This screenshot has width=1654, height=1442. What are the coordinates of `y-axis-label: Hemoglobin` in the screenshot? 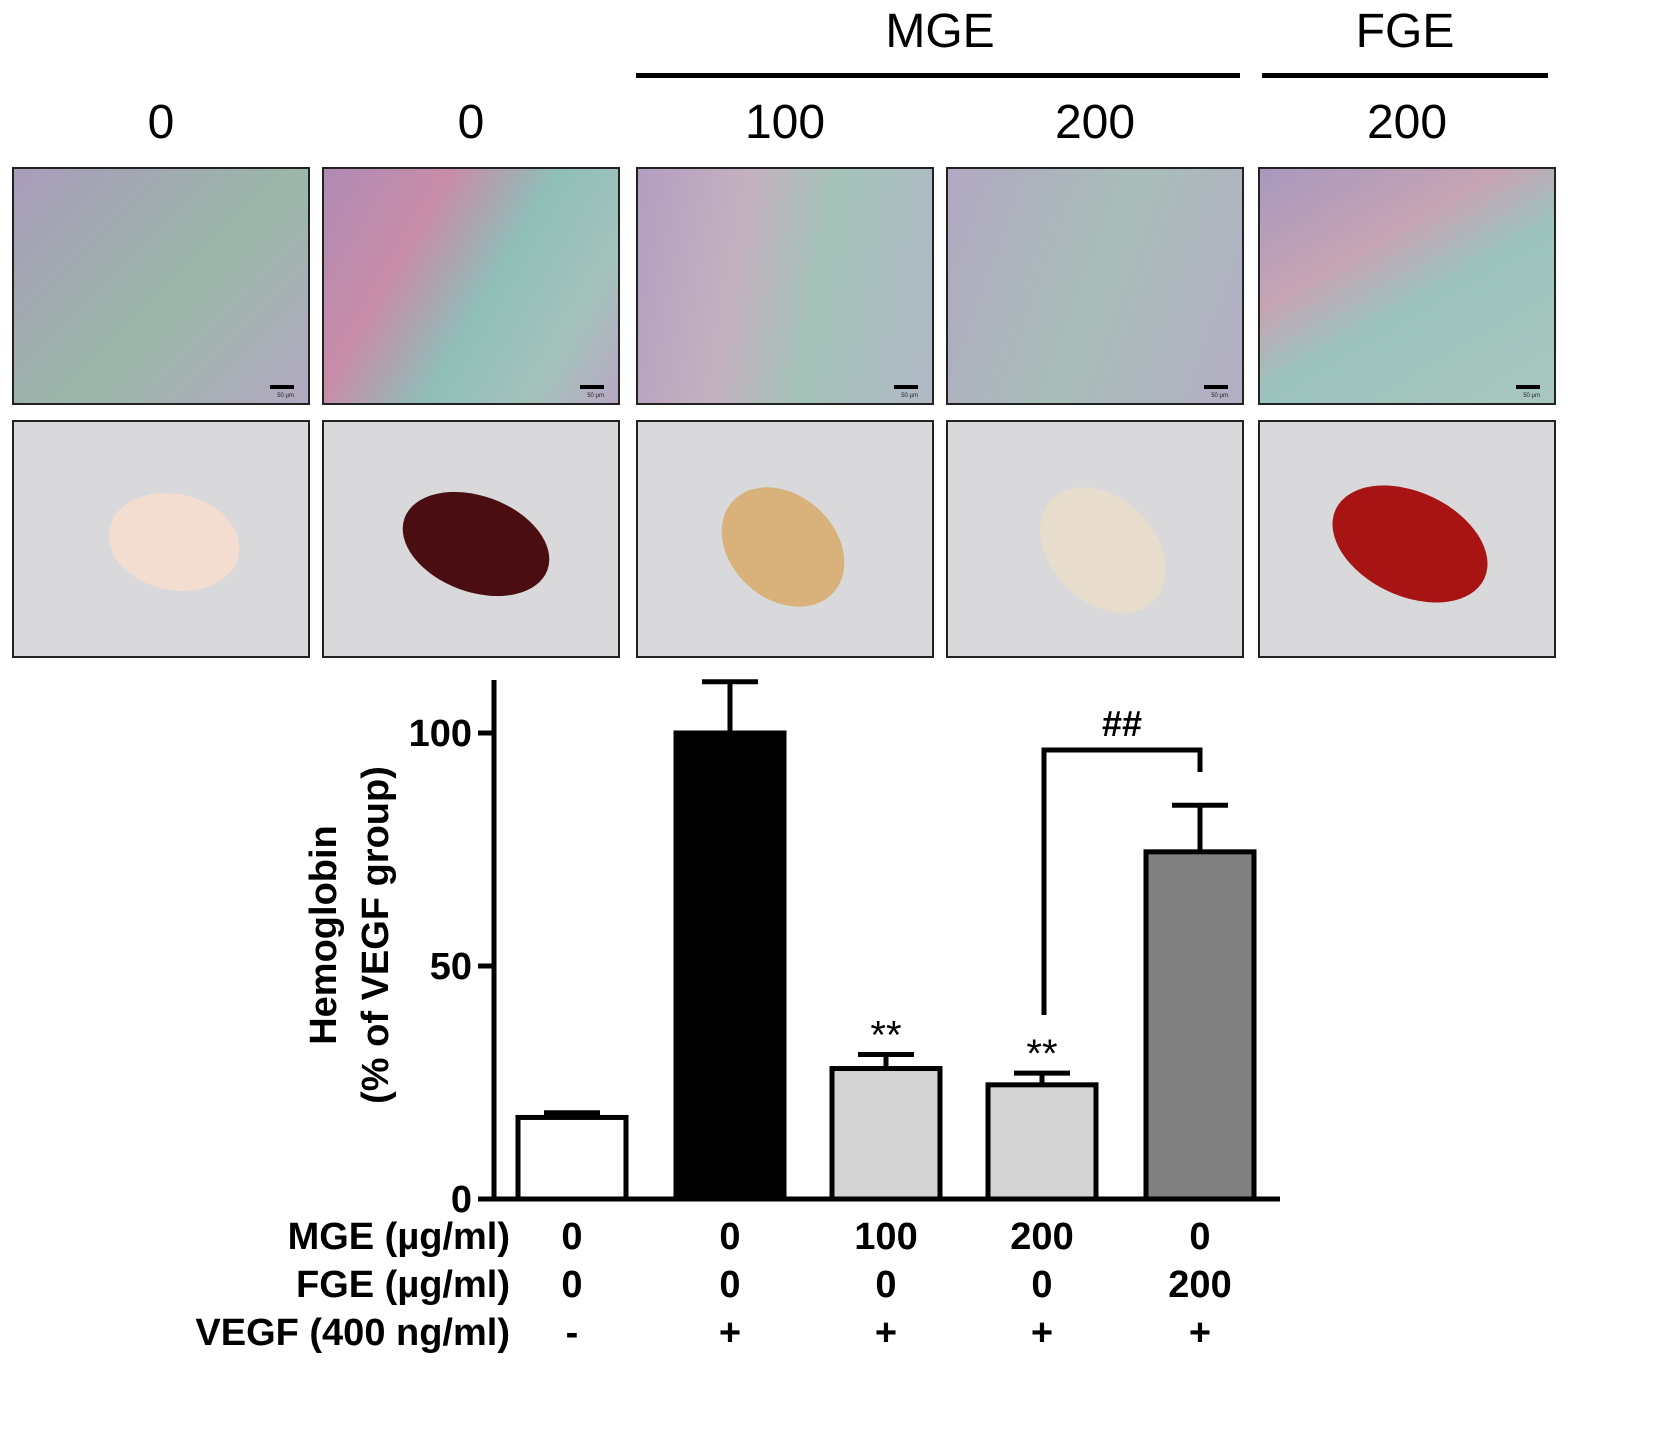 It's located at (324, 935).